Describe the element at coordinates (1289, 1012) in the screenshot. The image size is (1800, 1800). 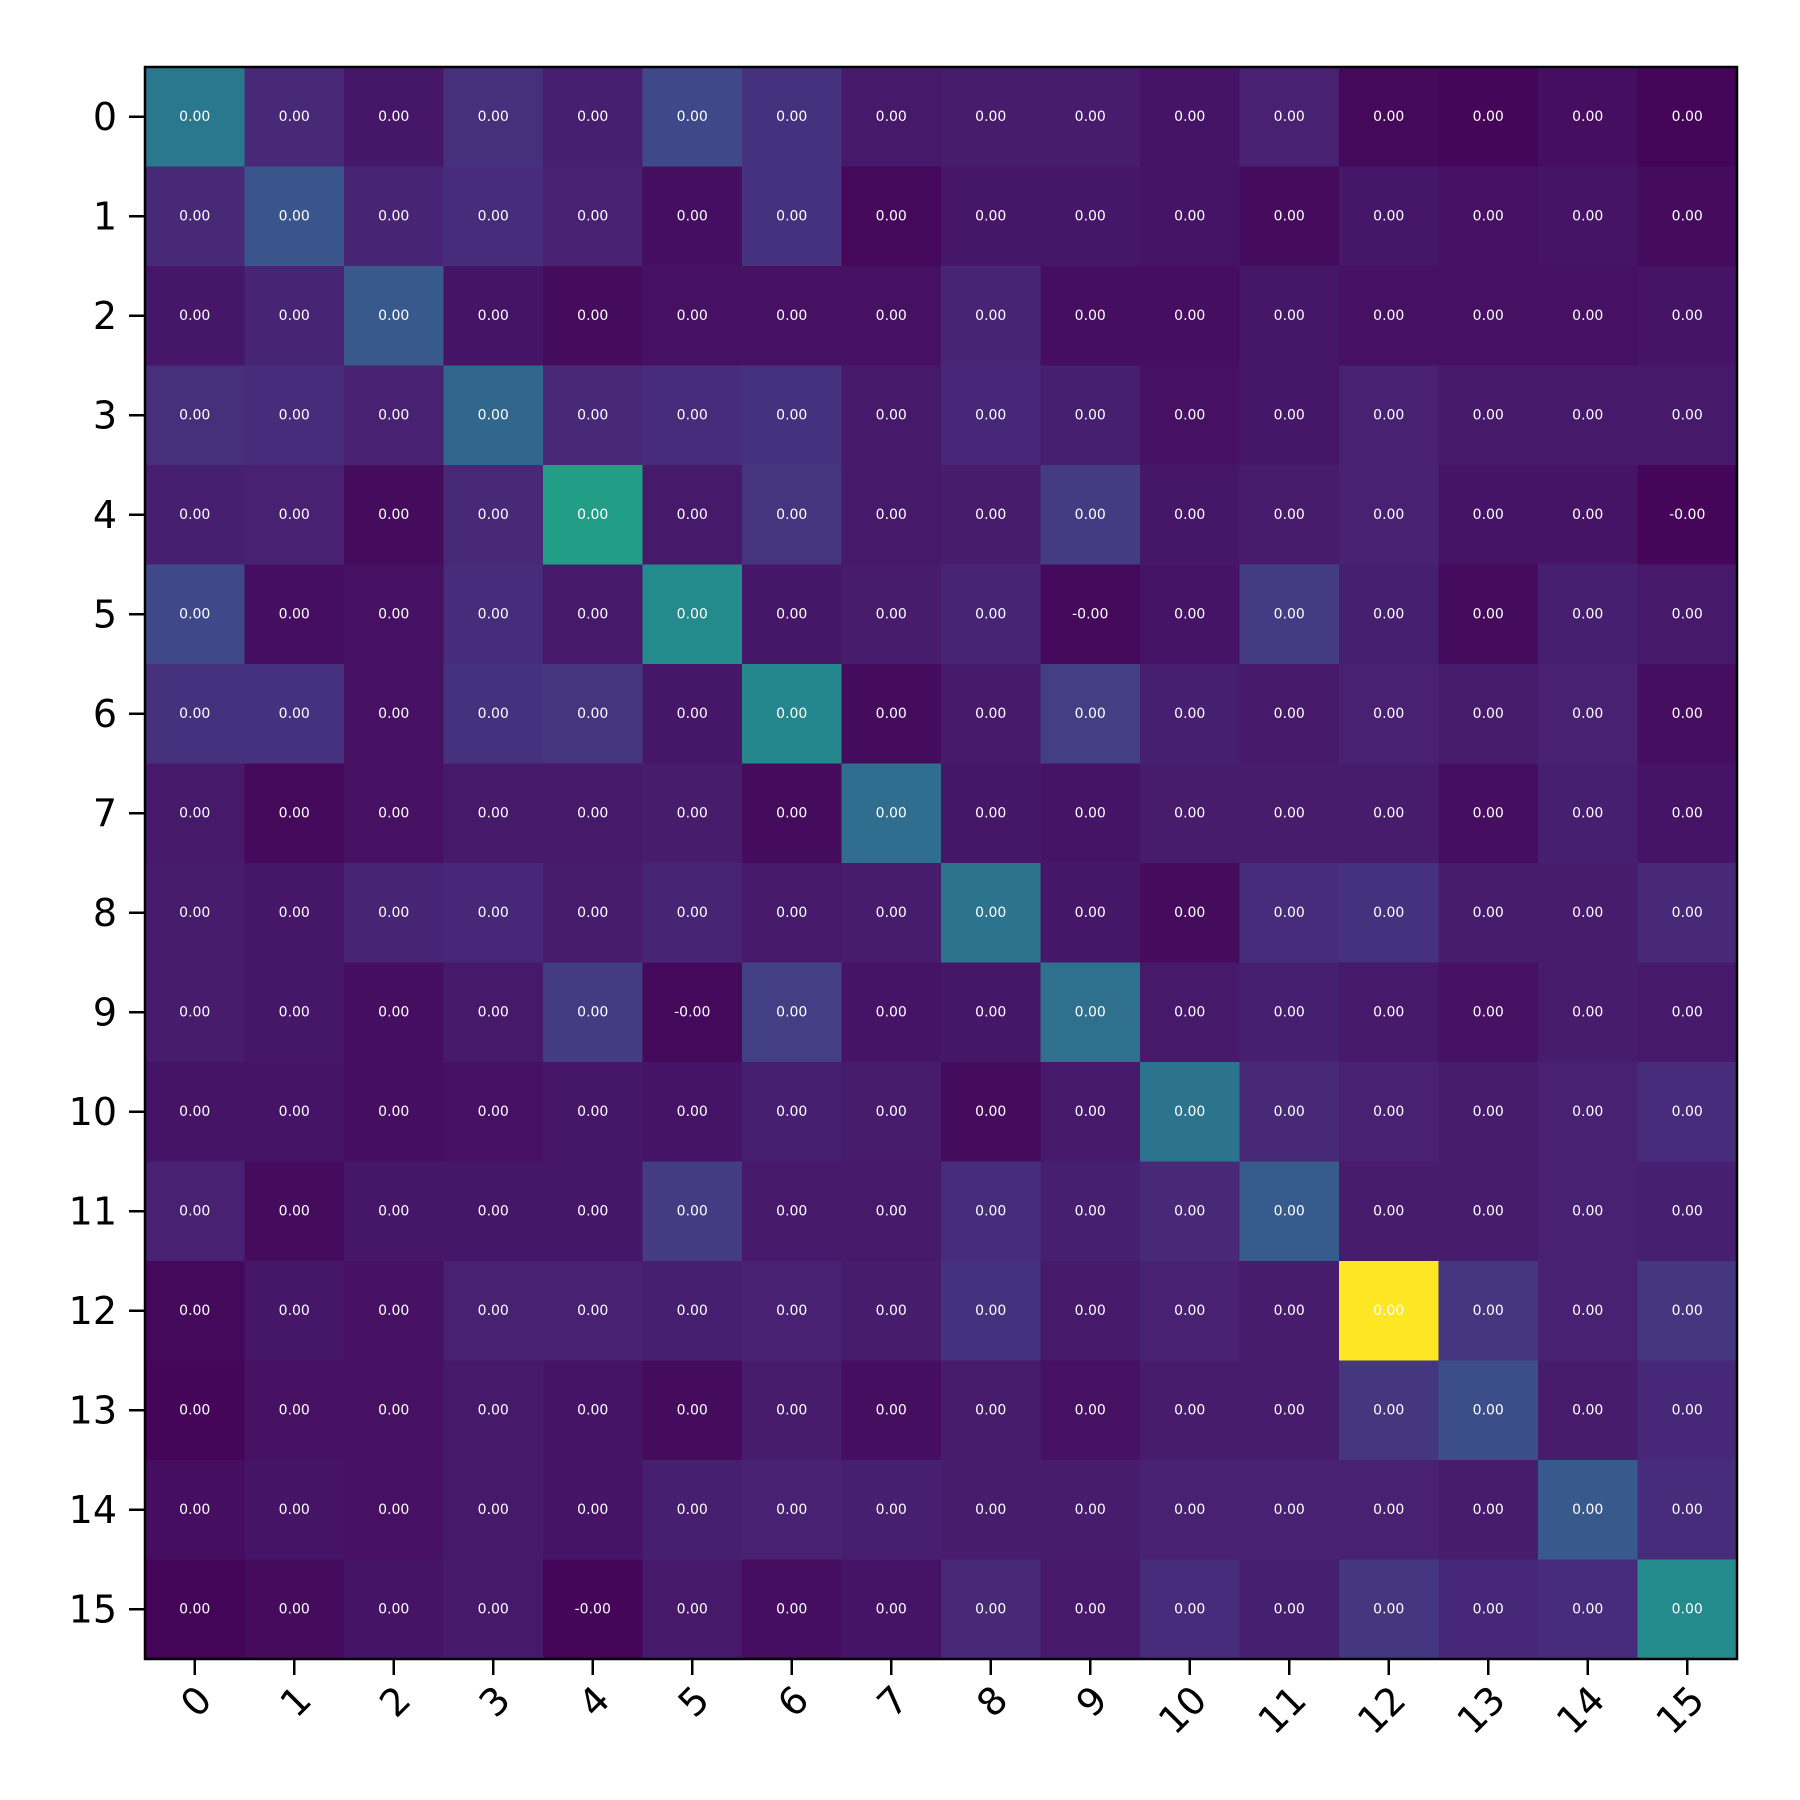
I see `cell-value-label-9-11: 0.00` at that location.